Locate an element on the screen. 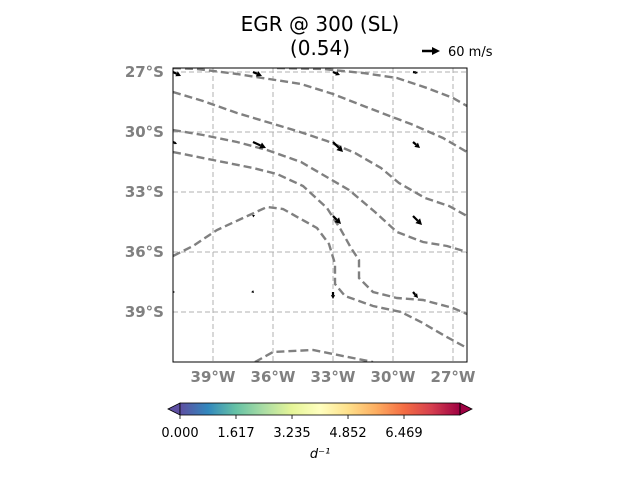 Image resolution: width=640 pixels, height=480 pixels. colorbar-gradient is located at coordinates (320, 409).